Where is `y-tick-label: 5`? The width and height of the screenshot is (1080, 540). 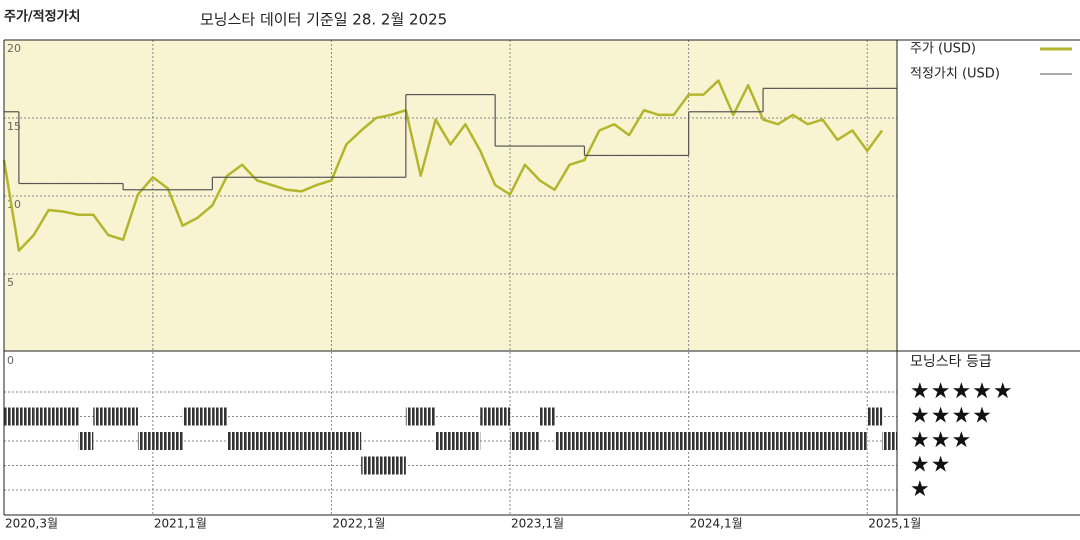 y-tick-label: 5 is located at coordinates (10, 282).